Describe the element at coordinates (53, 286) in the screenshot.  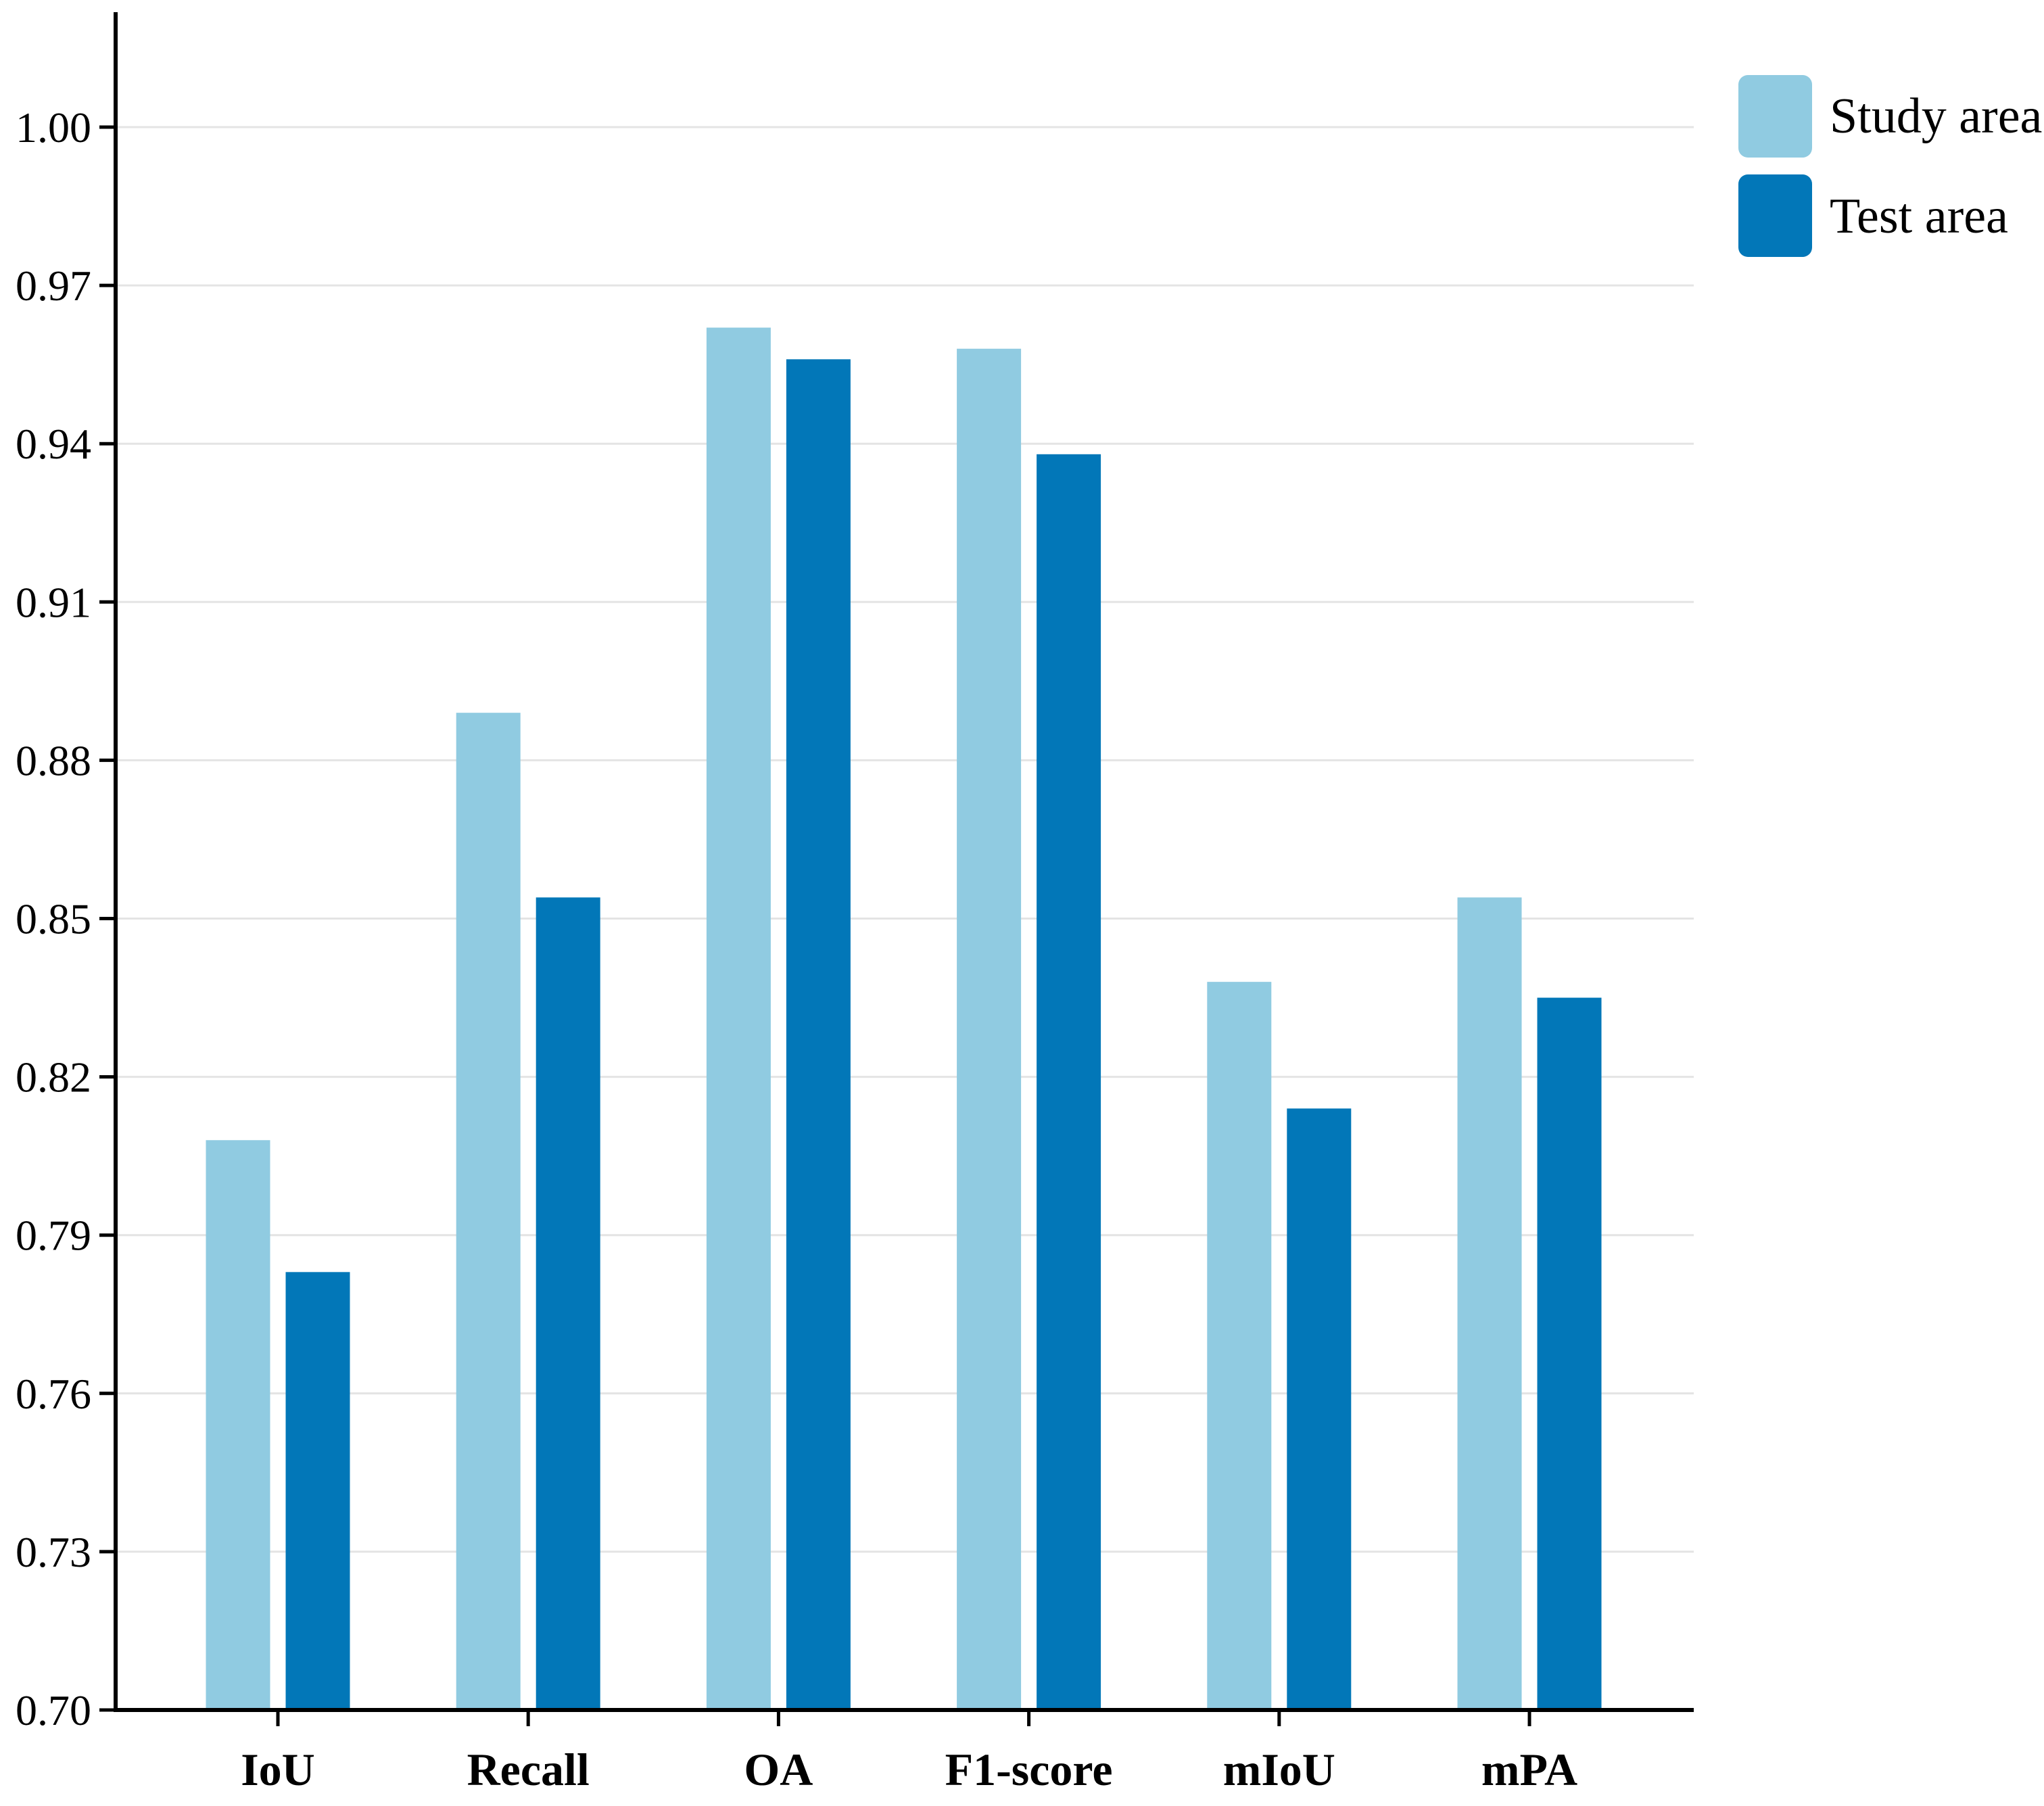
I see `y-tick-label: 0.97` at that location.